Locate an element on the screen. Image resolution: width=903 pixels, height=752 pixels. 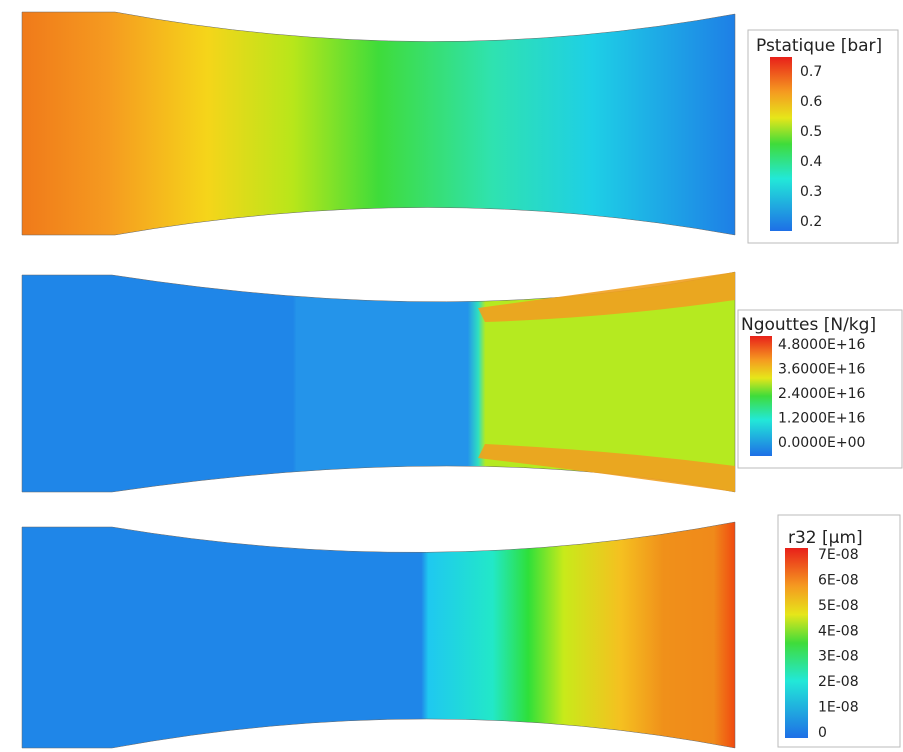
legend-label: 2E-08 is located at coordinates (838, 682).